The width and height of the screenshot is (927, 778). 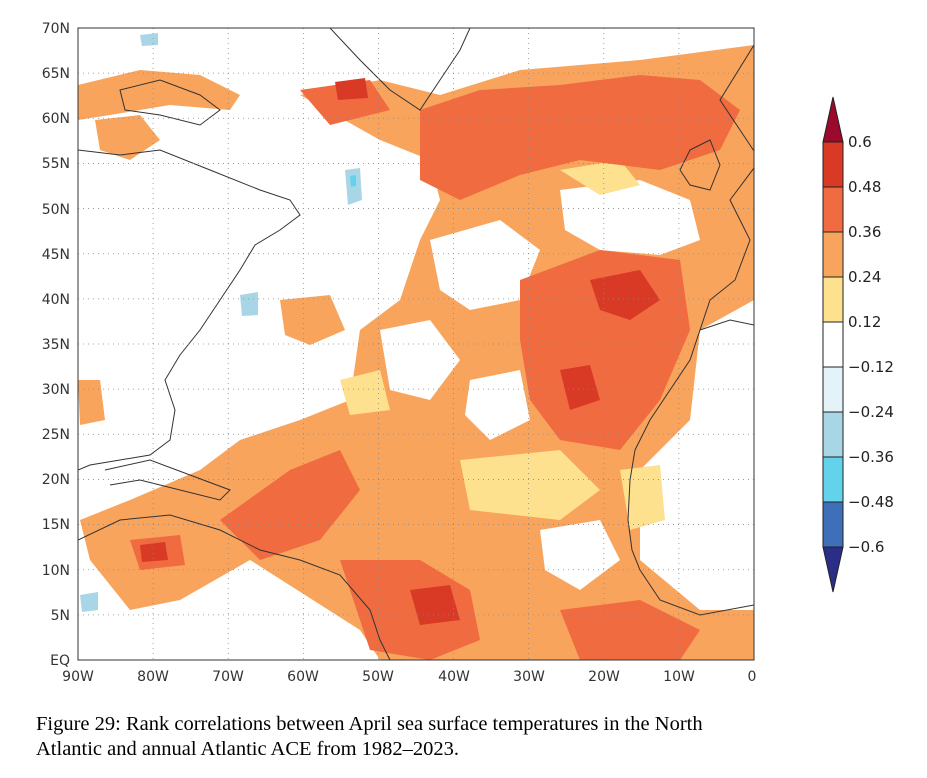 I want to click on colorbar-band-neg-0.12-0.24, so click(x=833, y=389).